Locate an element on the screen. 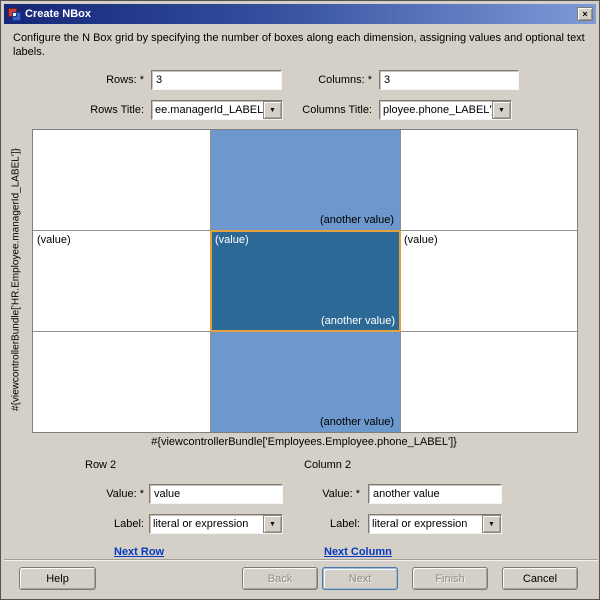  column-label-value: literal or expression is located at coordinates (420, 524).